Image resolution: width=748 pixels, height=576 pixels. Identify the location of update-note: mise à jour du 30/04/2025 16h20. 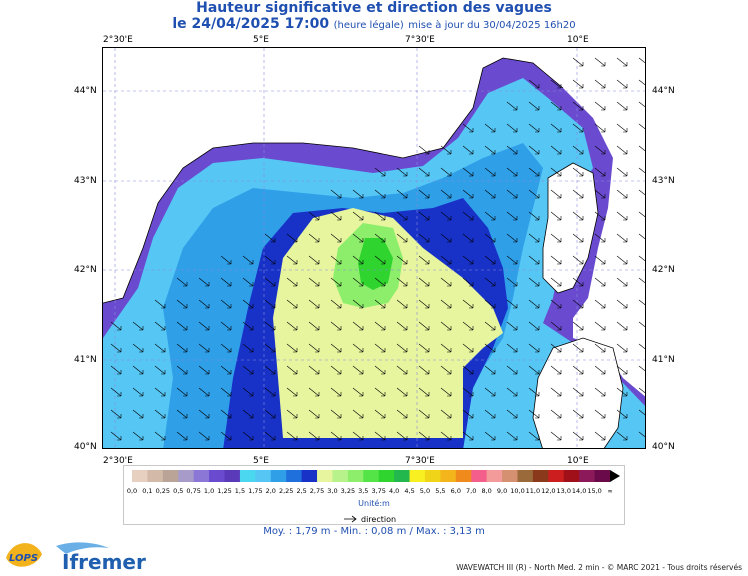
(492, 25).